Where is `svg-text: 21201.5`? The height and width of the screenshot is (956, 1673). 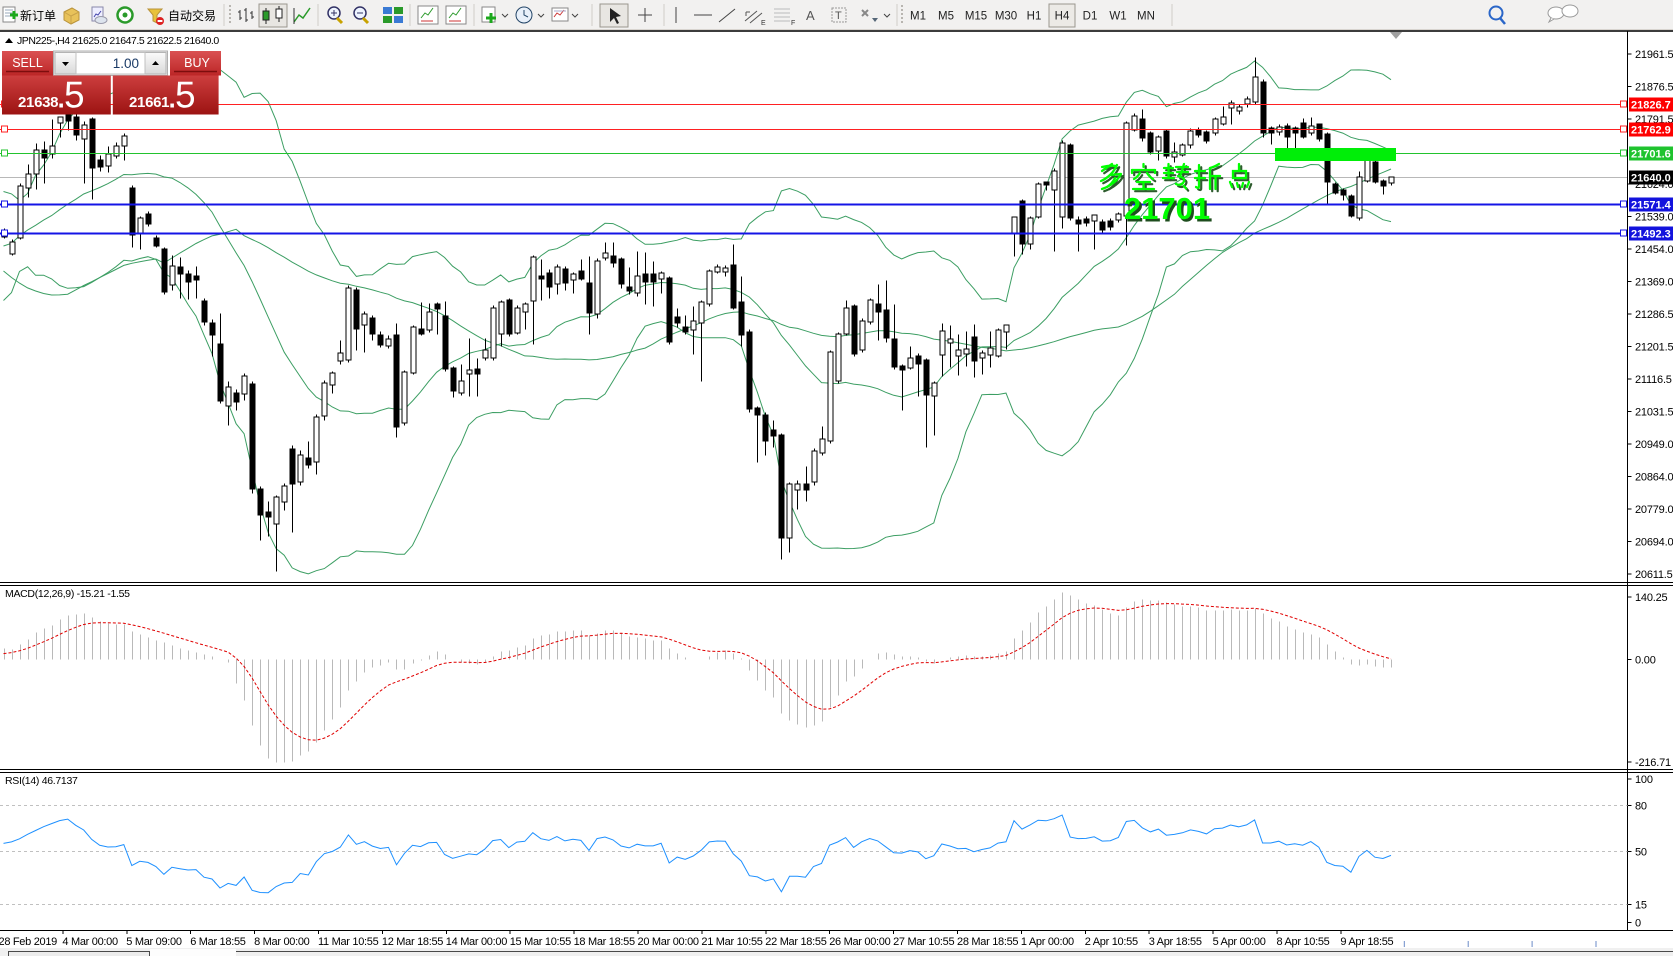
svg-text: 21201.5 is located at coordinates (1654, 348).